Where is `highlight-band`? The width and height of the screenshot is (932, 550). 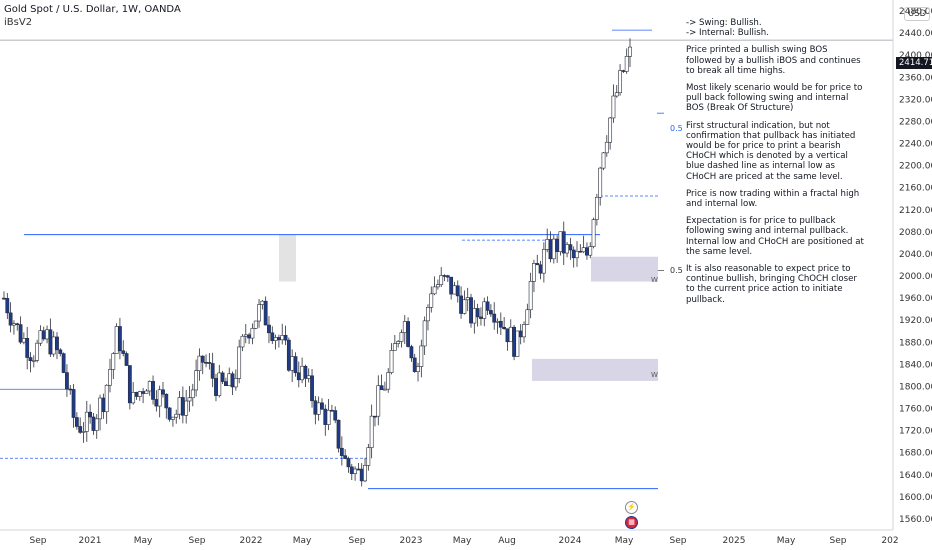 highlight-band is located at coordinates (287, 258).